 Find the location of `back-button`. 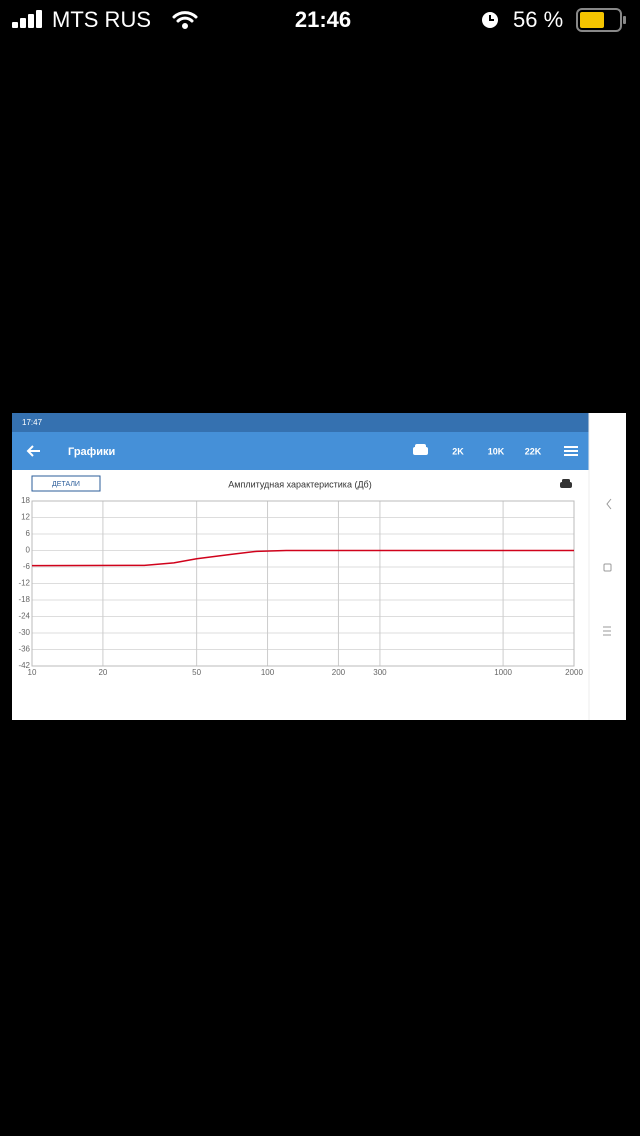

back-button is located at coordinates (33, 451).